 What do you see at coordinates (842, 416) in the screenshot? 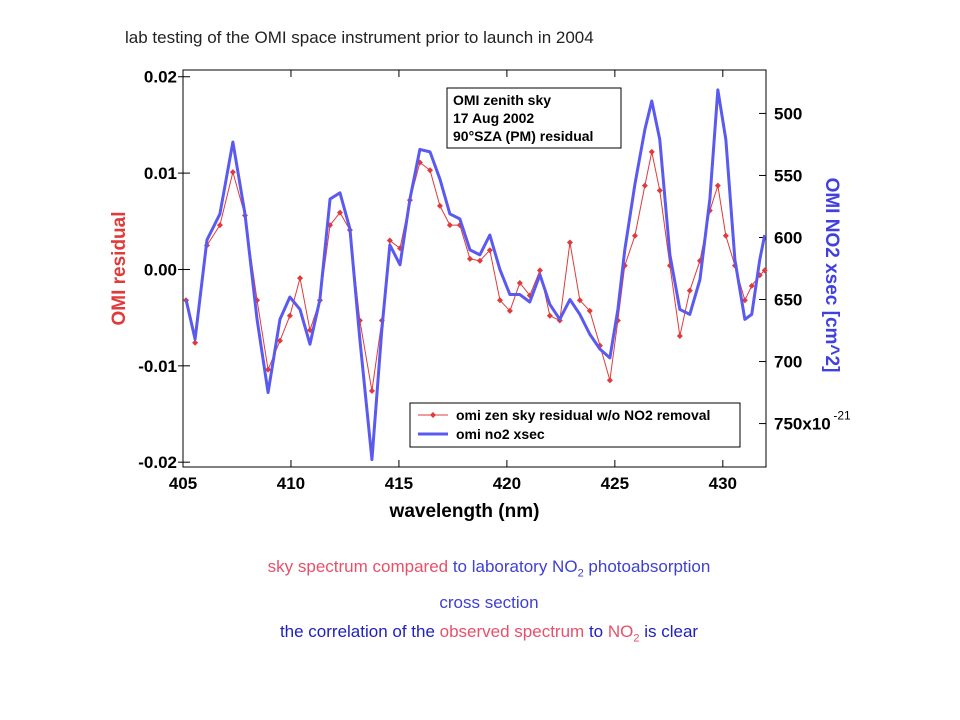
I see `y2-scale-exponent: -21` at bounding box center [842, 416].